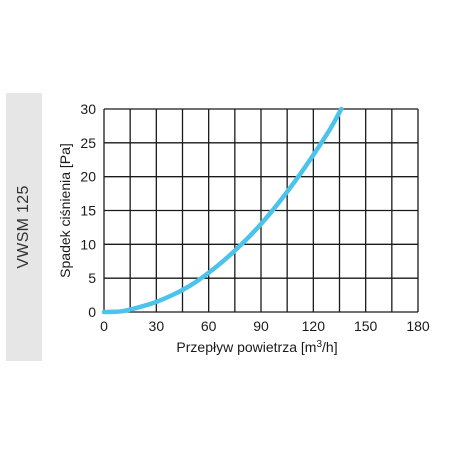 The height and width of the screenshot is (456, 456). What do you see at coordinates (92, 312) in the screenshot?
I see `y-tick-label: 0` at bounding box center [92, 312].